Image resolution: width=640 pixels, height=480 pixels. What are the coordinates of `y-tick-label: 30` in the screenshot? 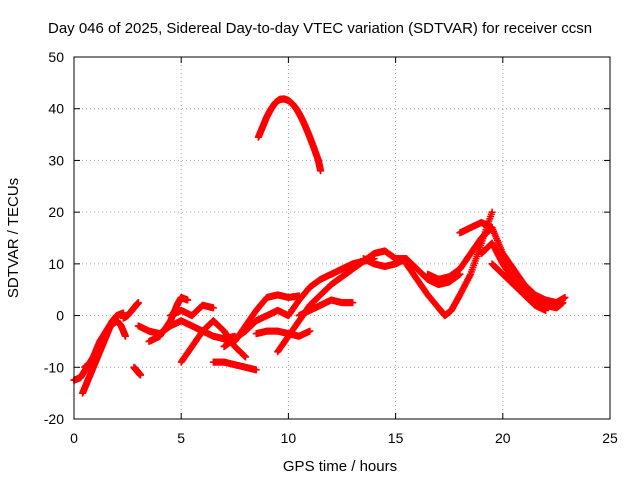 It's located at (56, 160).